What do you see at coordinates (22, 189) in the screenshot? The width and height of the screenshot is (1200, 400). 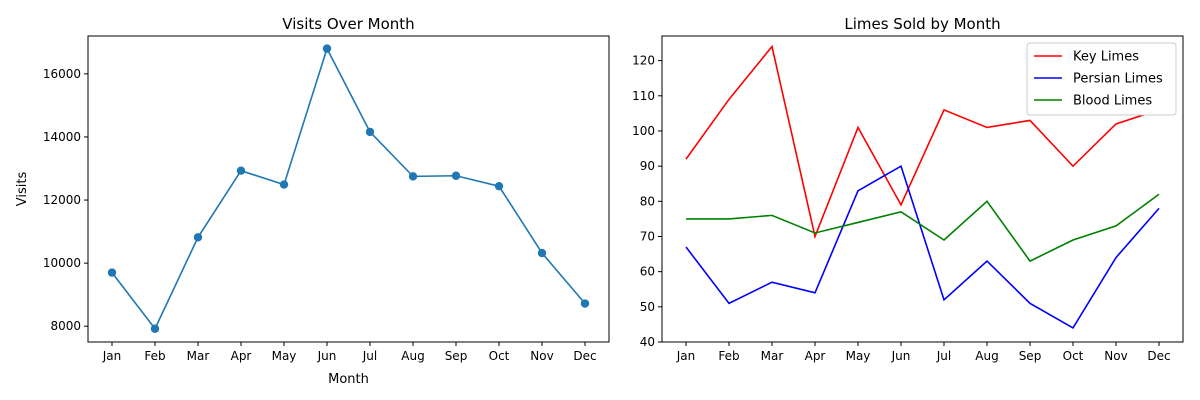 I see `visits-y-axis-label: Visits` at bounding box center [22, 189].